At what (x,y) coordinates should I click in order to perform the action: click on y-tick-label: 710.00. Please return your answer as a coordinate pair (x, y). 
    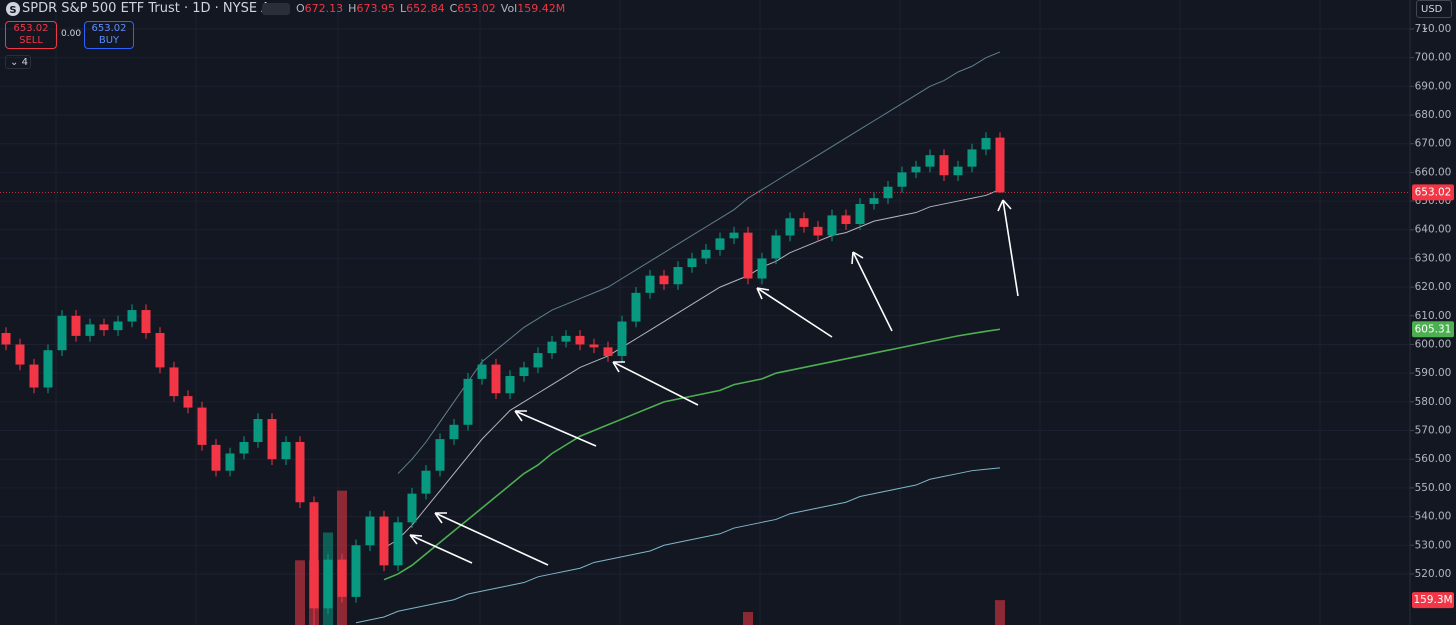
    Looking at the image, I should click on (1433, 29).